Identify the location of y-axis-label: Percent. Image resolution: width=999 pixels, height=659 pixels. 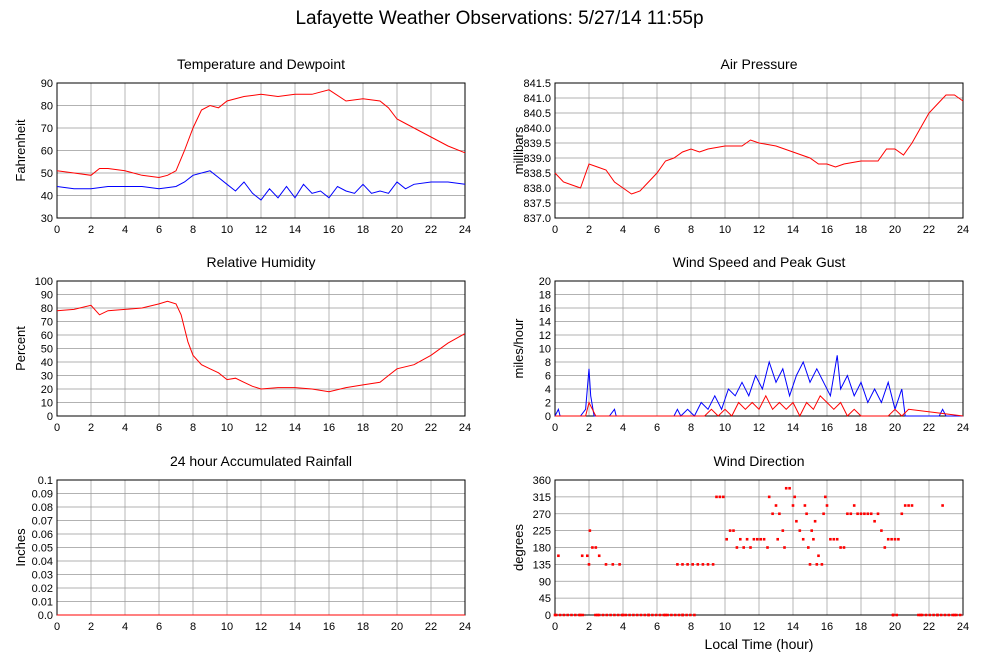
(20, 348).